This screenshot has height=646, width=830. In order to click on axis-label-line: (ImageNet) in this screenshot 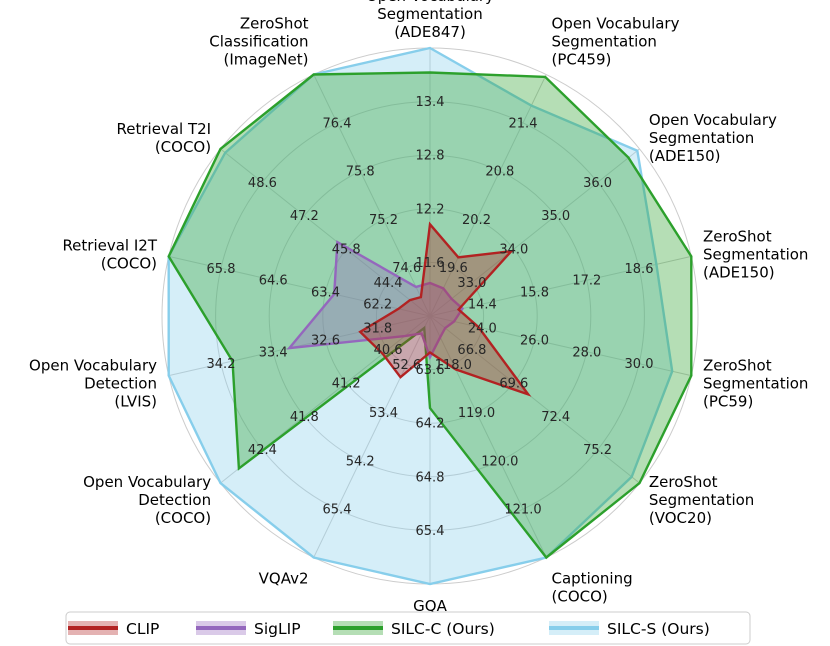, I will do `click(265, 60)`.